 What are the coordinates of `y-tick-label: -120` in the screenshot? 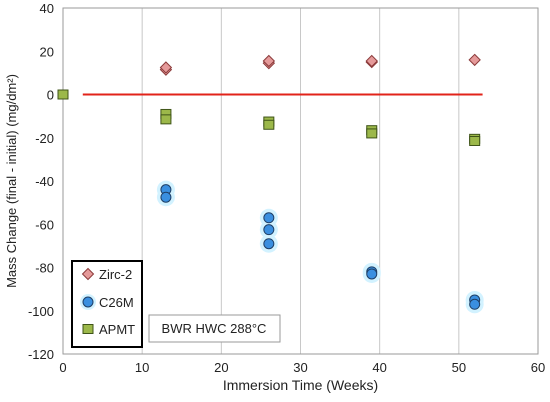 It's located at (41, 354).